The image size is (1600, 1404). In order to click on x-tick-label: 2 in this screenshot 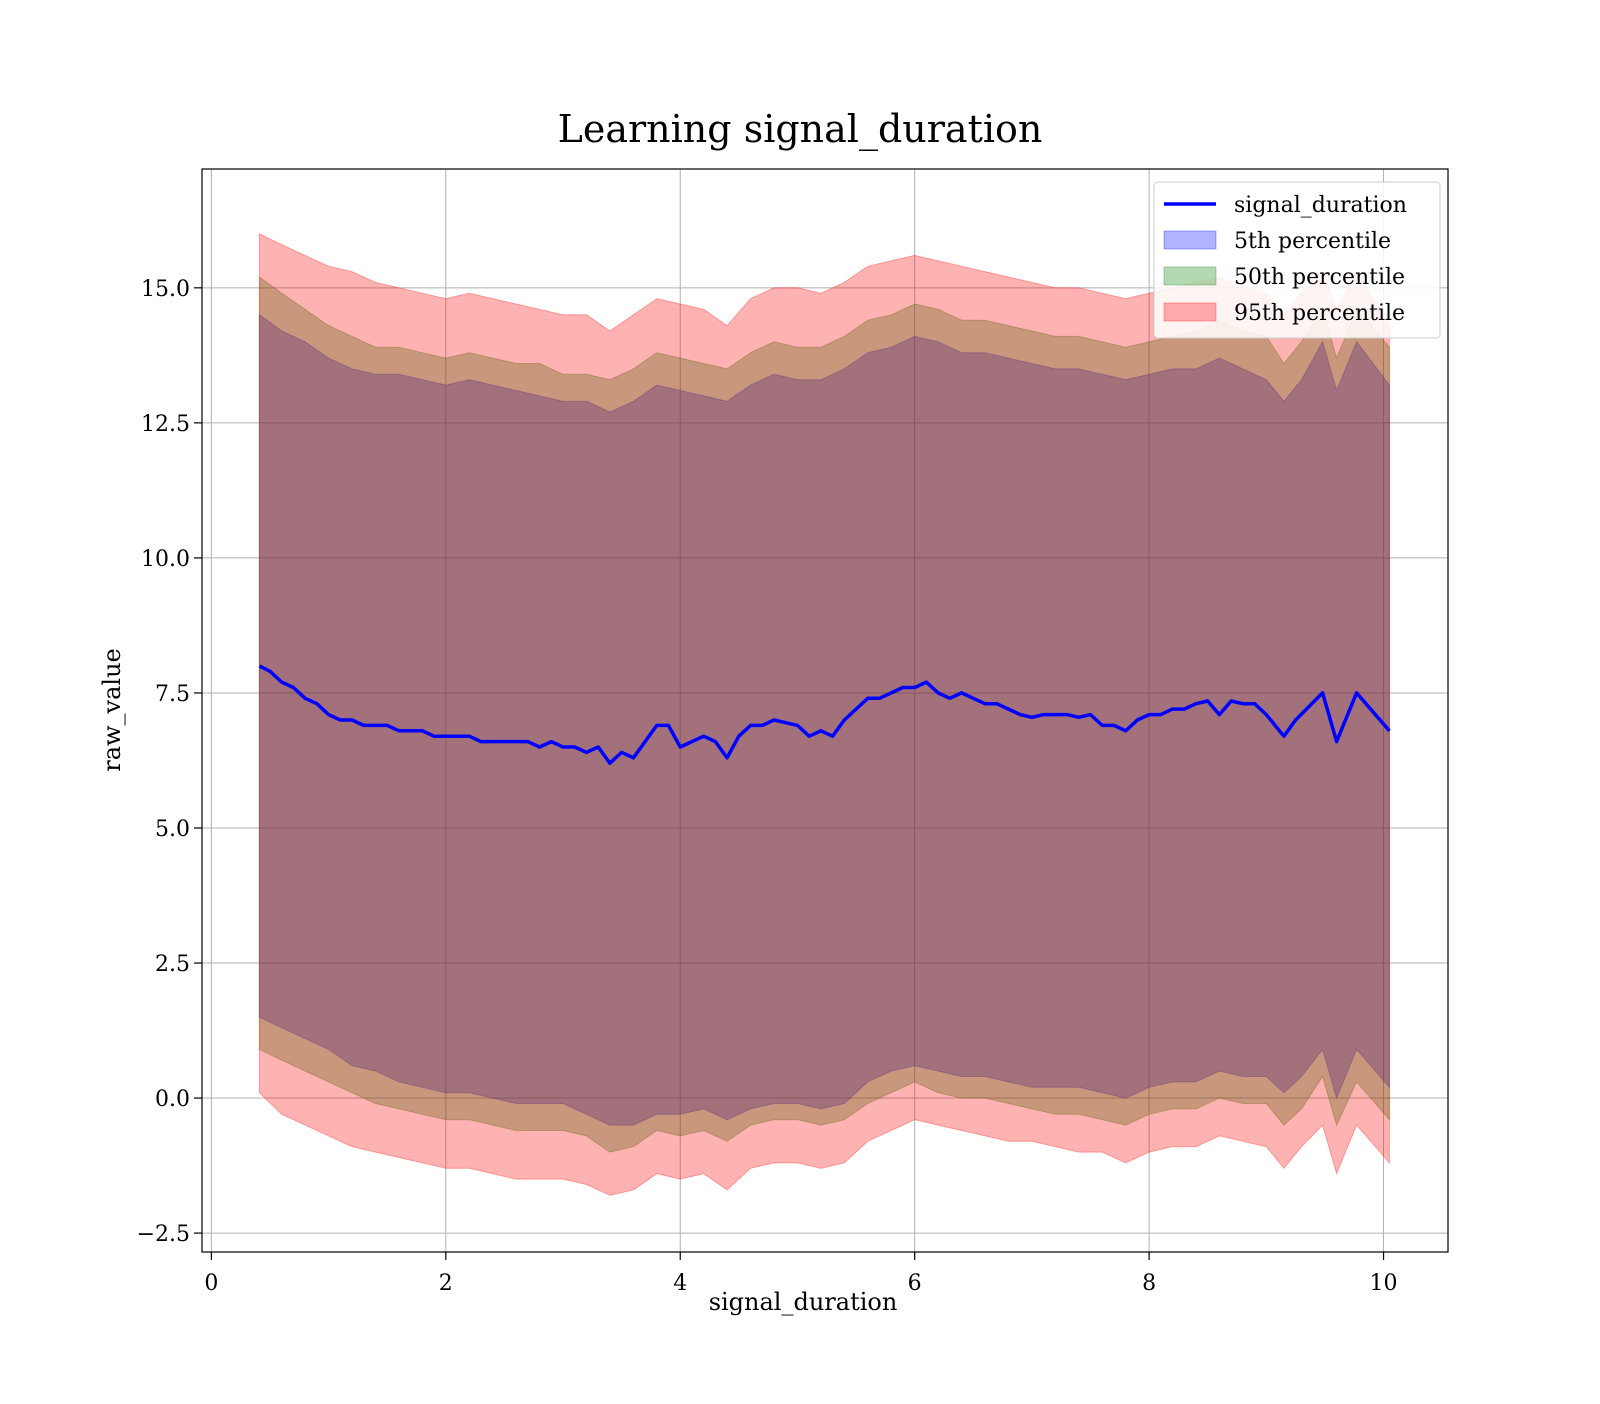, I will do `click(446, 1283)`.